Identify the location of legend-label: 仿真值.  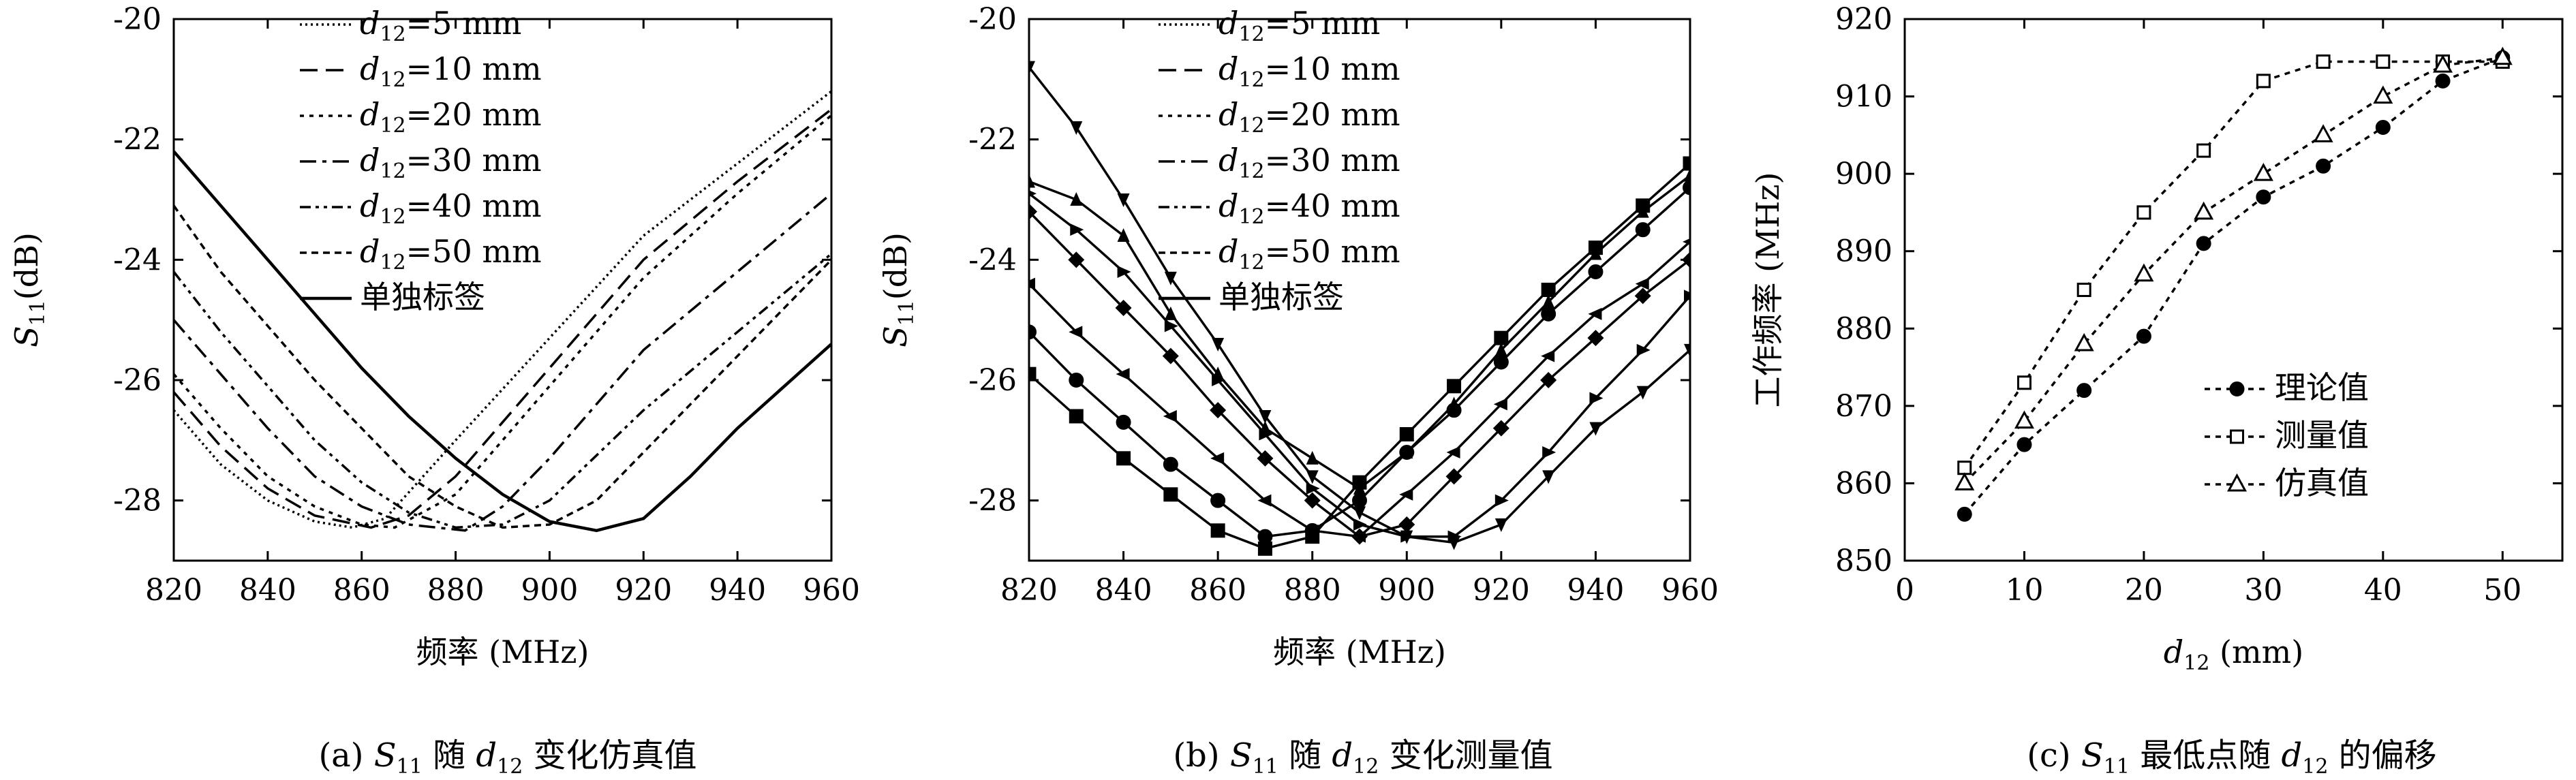
(2322, 483).